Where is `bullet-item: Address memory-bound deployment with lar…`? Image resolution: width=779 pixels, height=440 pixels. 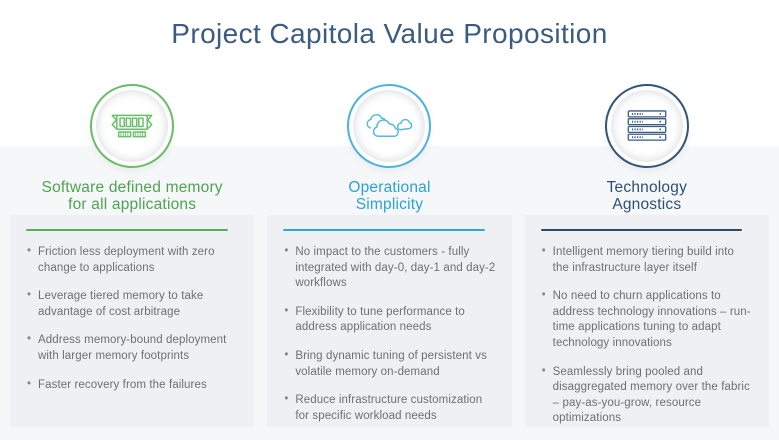 bullet-item: Address memory-bound deployment with lar… is located at coordinates (132, 348).